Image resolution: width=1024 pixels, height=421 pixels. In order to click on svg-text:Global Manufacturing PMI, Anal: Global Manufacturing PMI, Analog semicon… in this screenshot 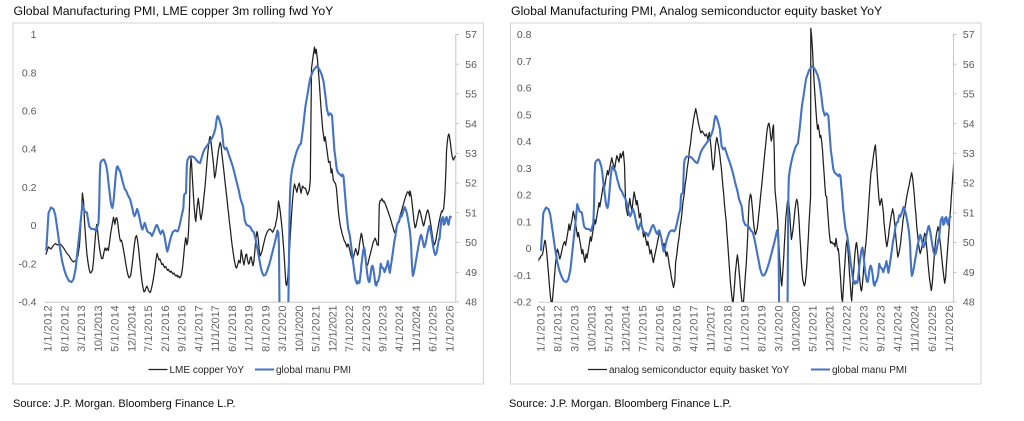, I will do `click(696, 11)`.